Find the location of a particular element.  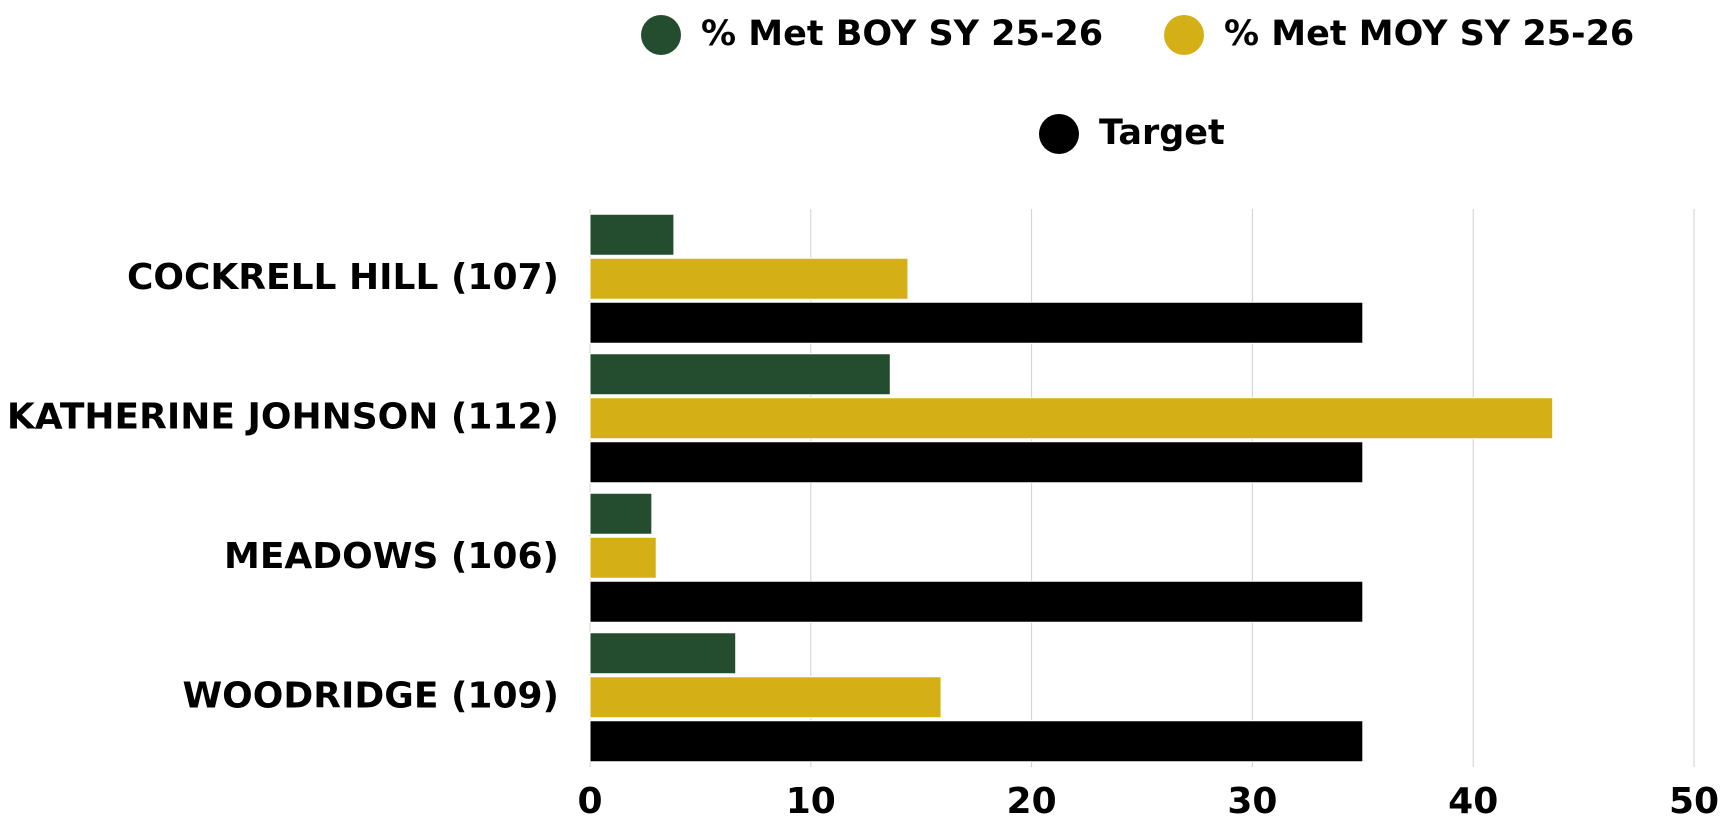

x-tick-label: 10 is located at coordinates (811, 801).